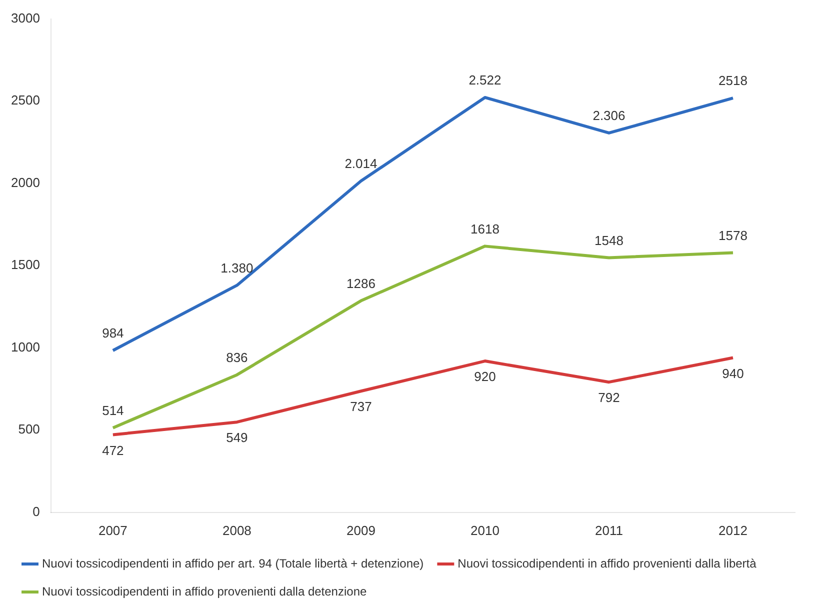  Describe the element at coordinates (25, 264) in the screenshot. I see `y-tick-label: 1500` at that location.